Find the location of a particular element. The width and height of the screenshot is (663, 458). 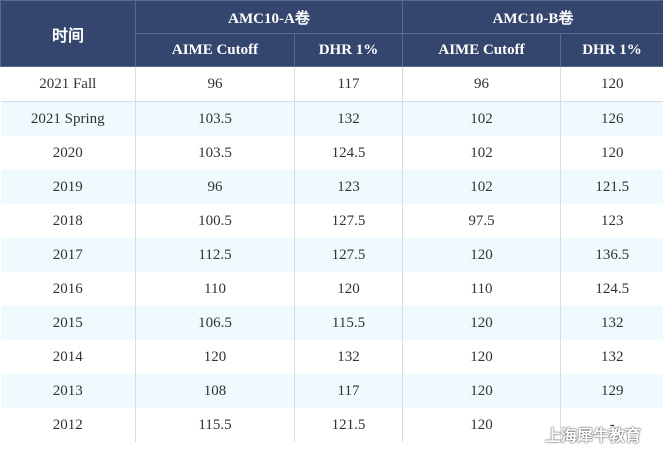

table-row: 2017 112.5 127.5 120 136.5 is located at coordinates (331, 255).